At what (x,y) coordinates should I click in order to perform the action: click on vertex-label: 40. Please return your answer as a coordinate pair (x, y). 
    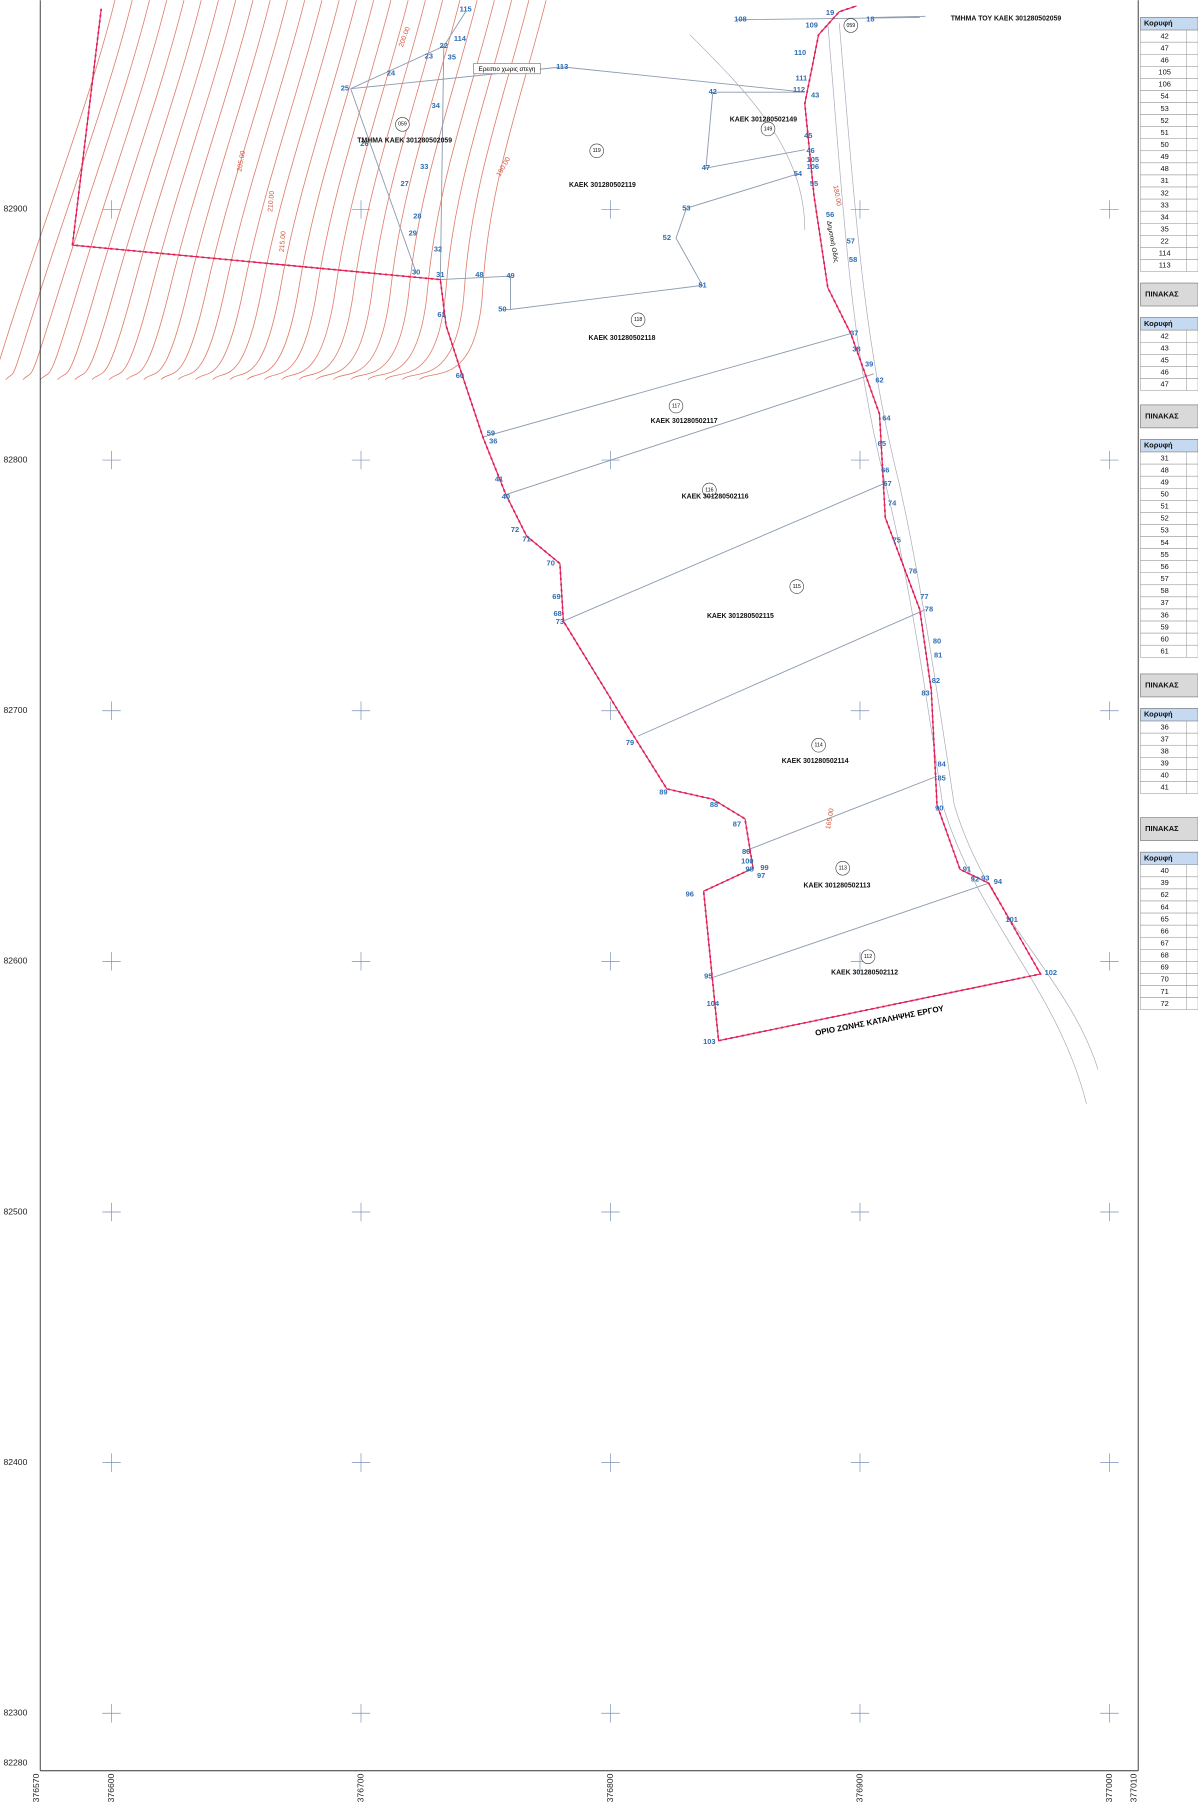
    Looking at the image, I should click on (506, 496).